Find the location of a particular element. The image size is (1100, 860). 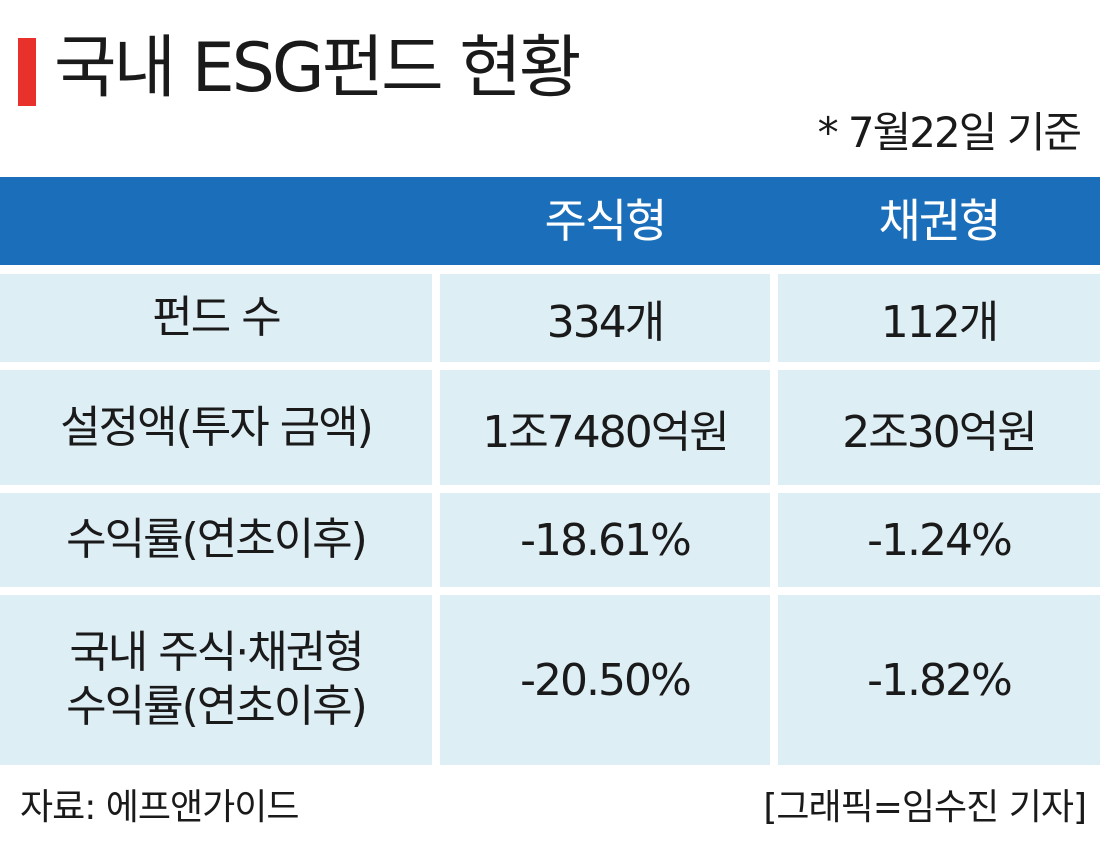

header-cell-stock: 주식형 is located at coordinates (606, 221).